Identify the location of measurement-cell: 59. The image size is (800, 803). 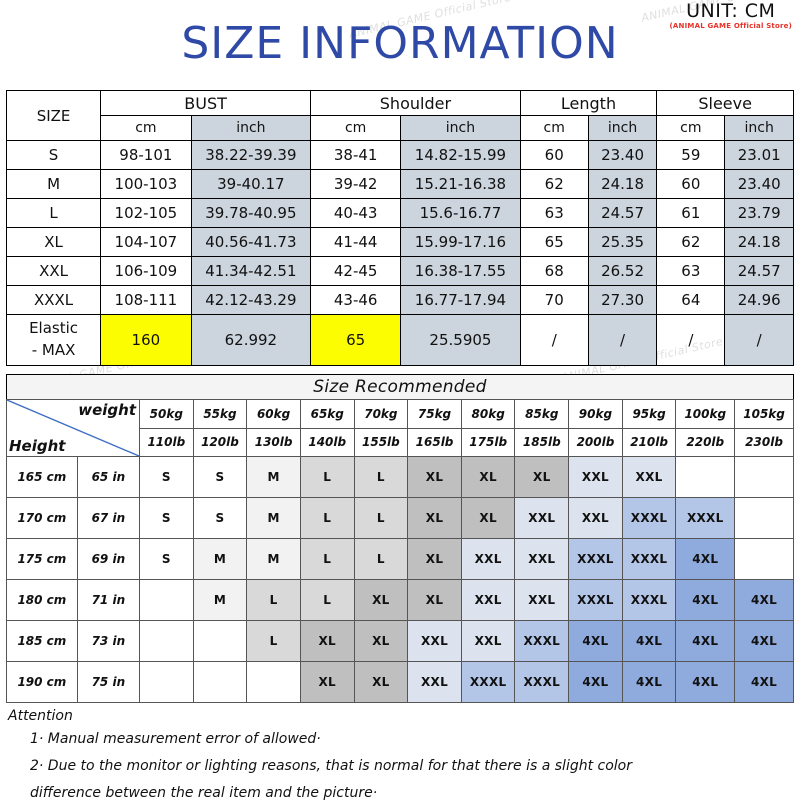
(691, 155).